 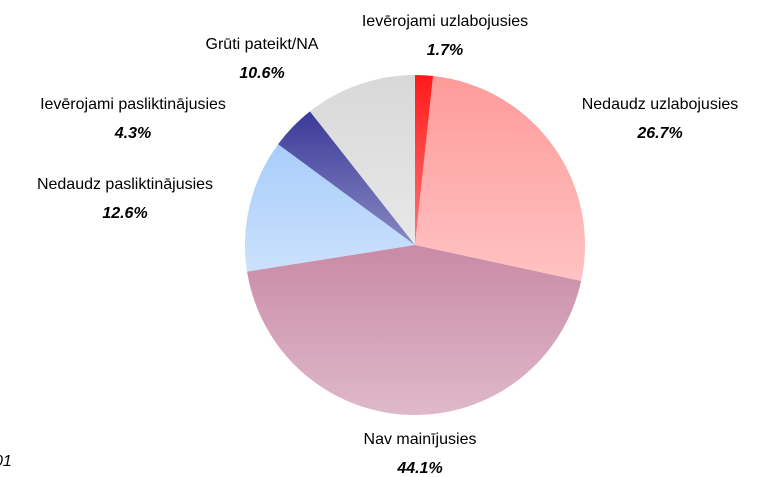 I want to click on slice-value-label: 4.3%, so click(x=132, y=133).